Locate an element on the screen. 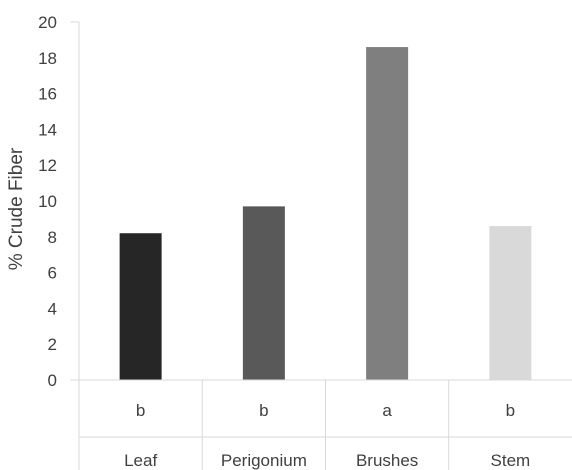 This screenshot has width=572, height=470. x-category-label: Perigonium is located at coordinates (264, 460).